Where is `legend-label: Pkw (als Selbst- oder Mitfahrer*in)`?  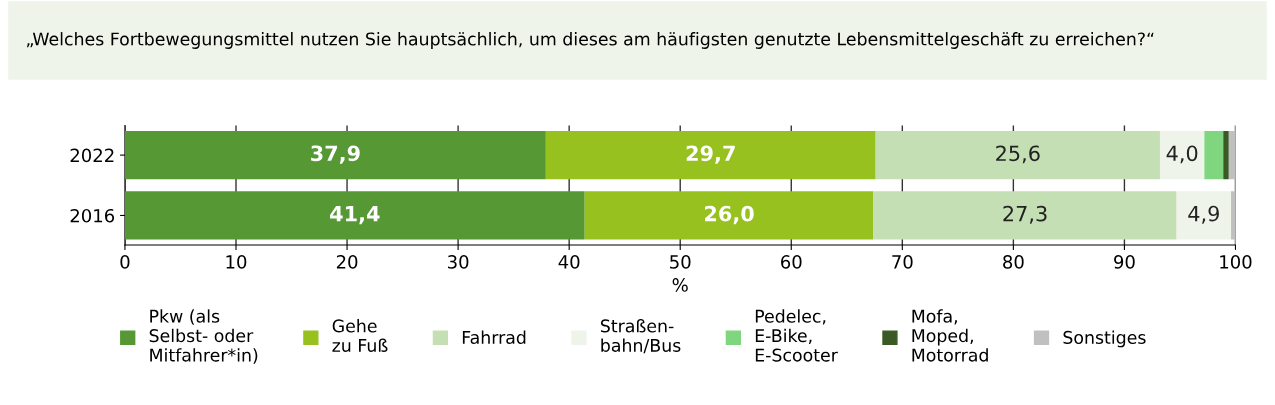 legend-label: Pkw (als Selbst- oder Mitfahrer*in) is located at coordinates (203, 336).